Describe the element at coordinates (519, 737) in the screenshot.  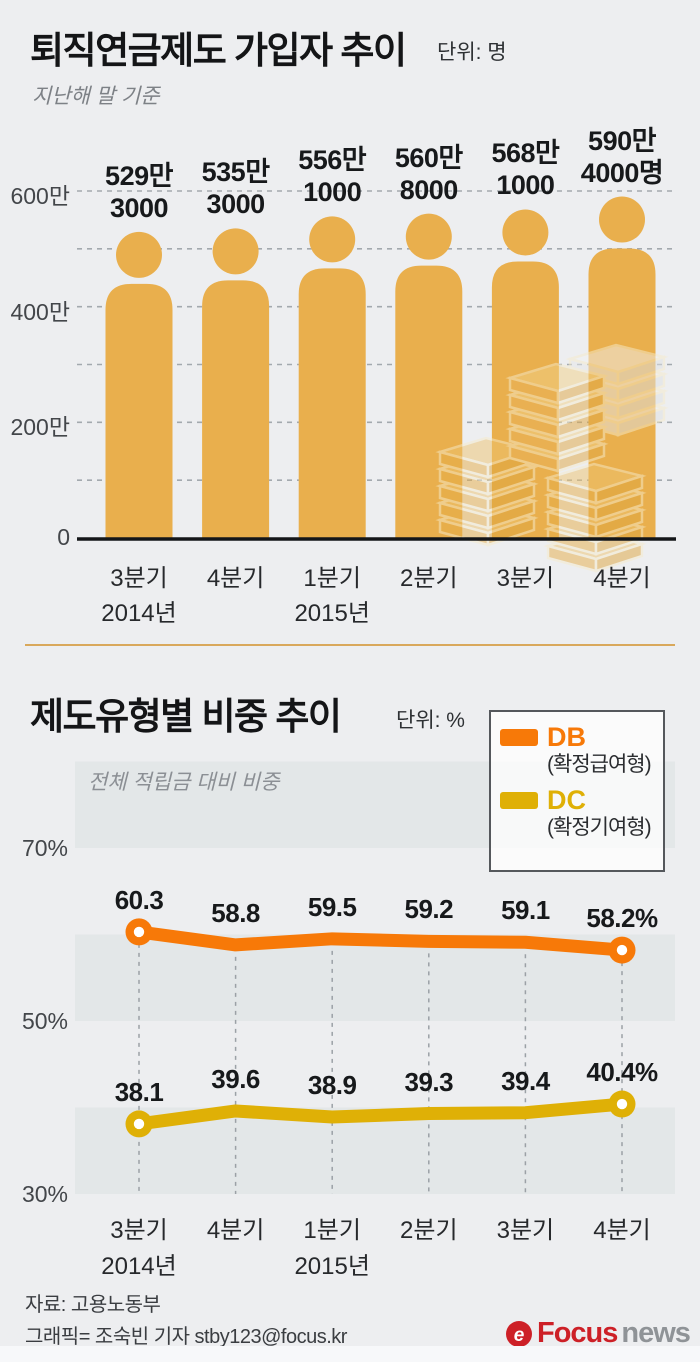
I see `legend-swatch-db` at that location.